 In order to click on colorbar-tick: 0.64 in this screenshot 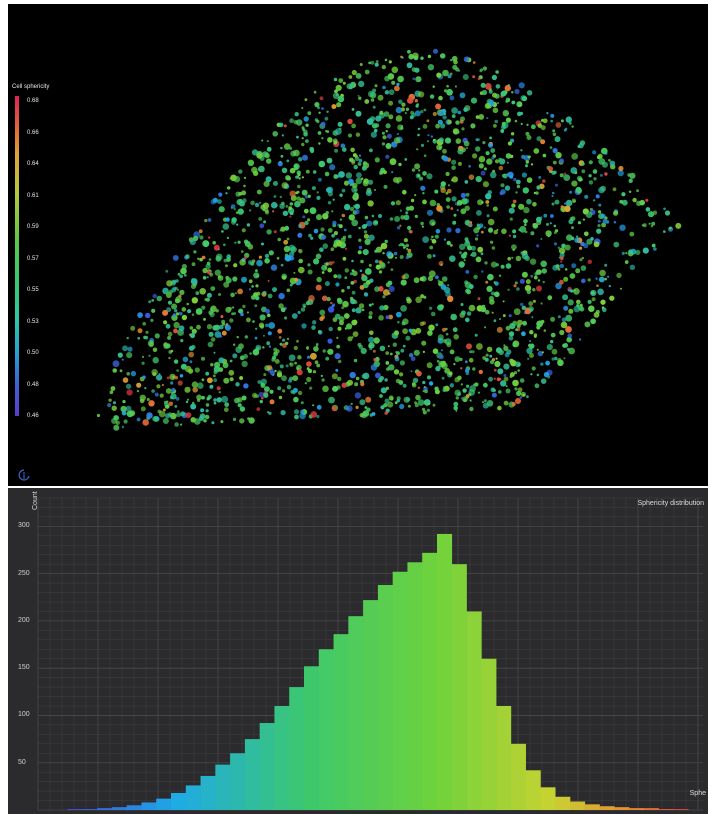, I will do `click(33, 164)`.